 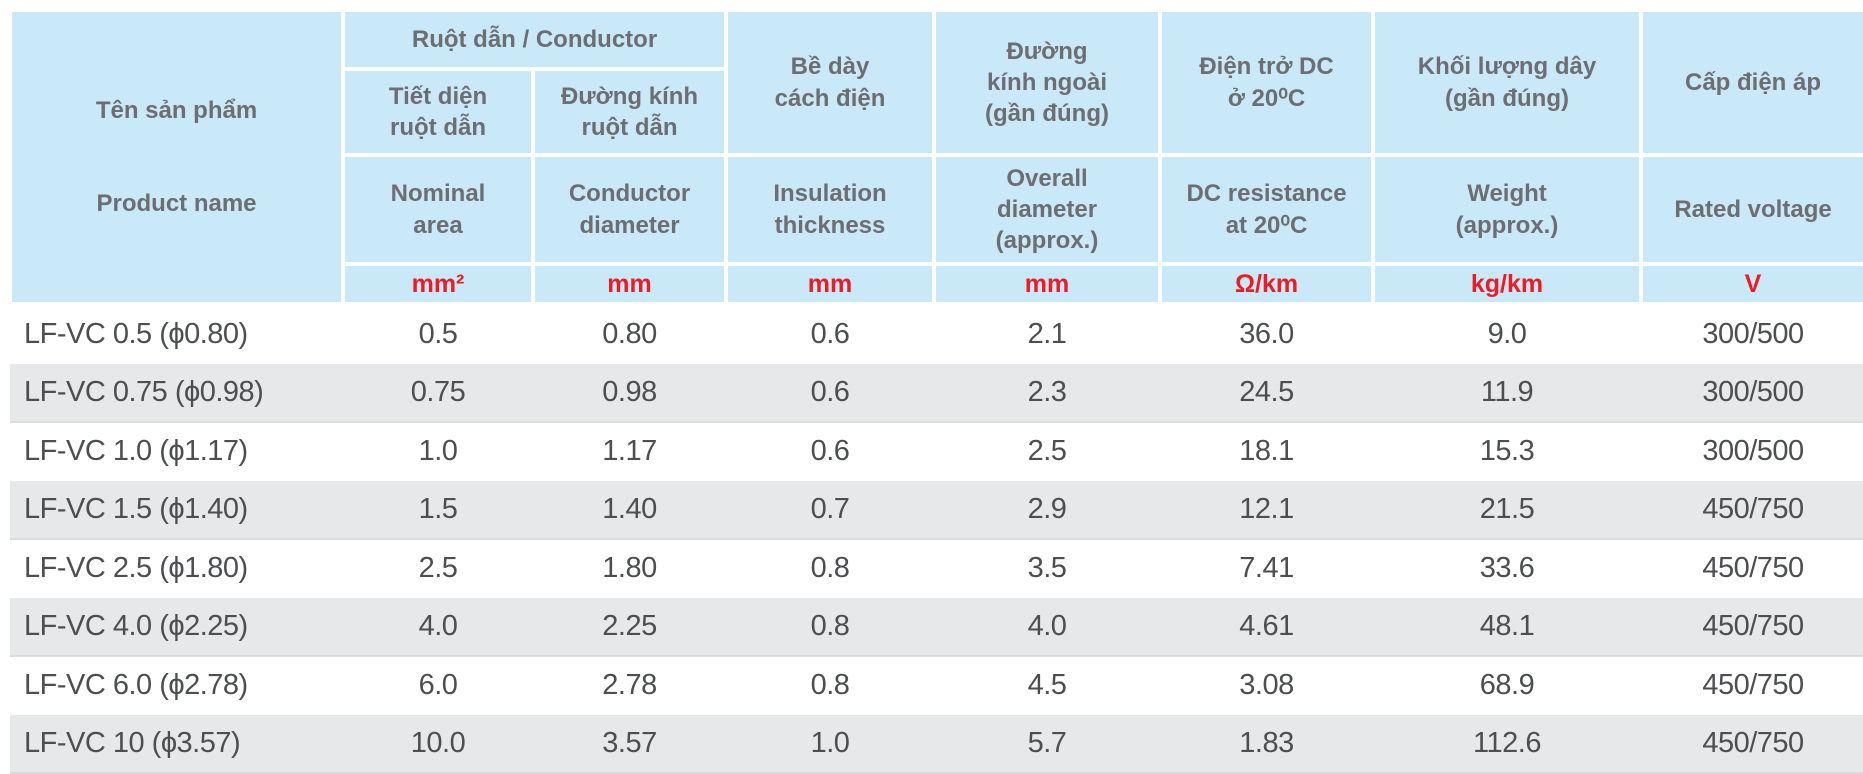 I want to click on value-cell: 9.0, so click(x=1507, y=334).